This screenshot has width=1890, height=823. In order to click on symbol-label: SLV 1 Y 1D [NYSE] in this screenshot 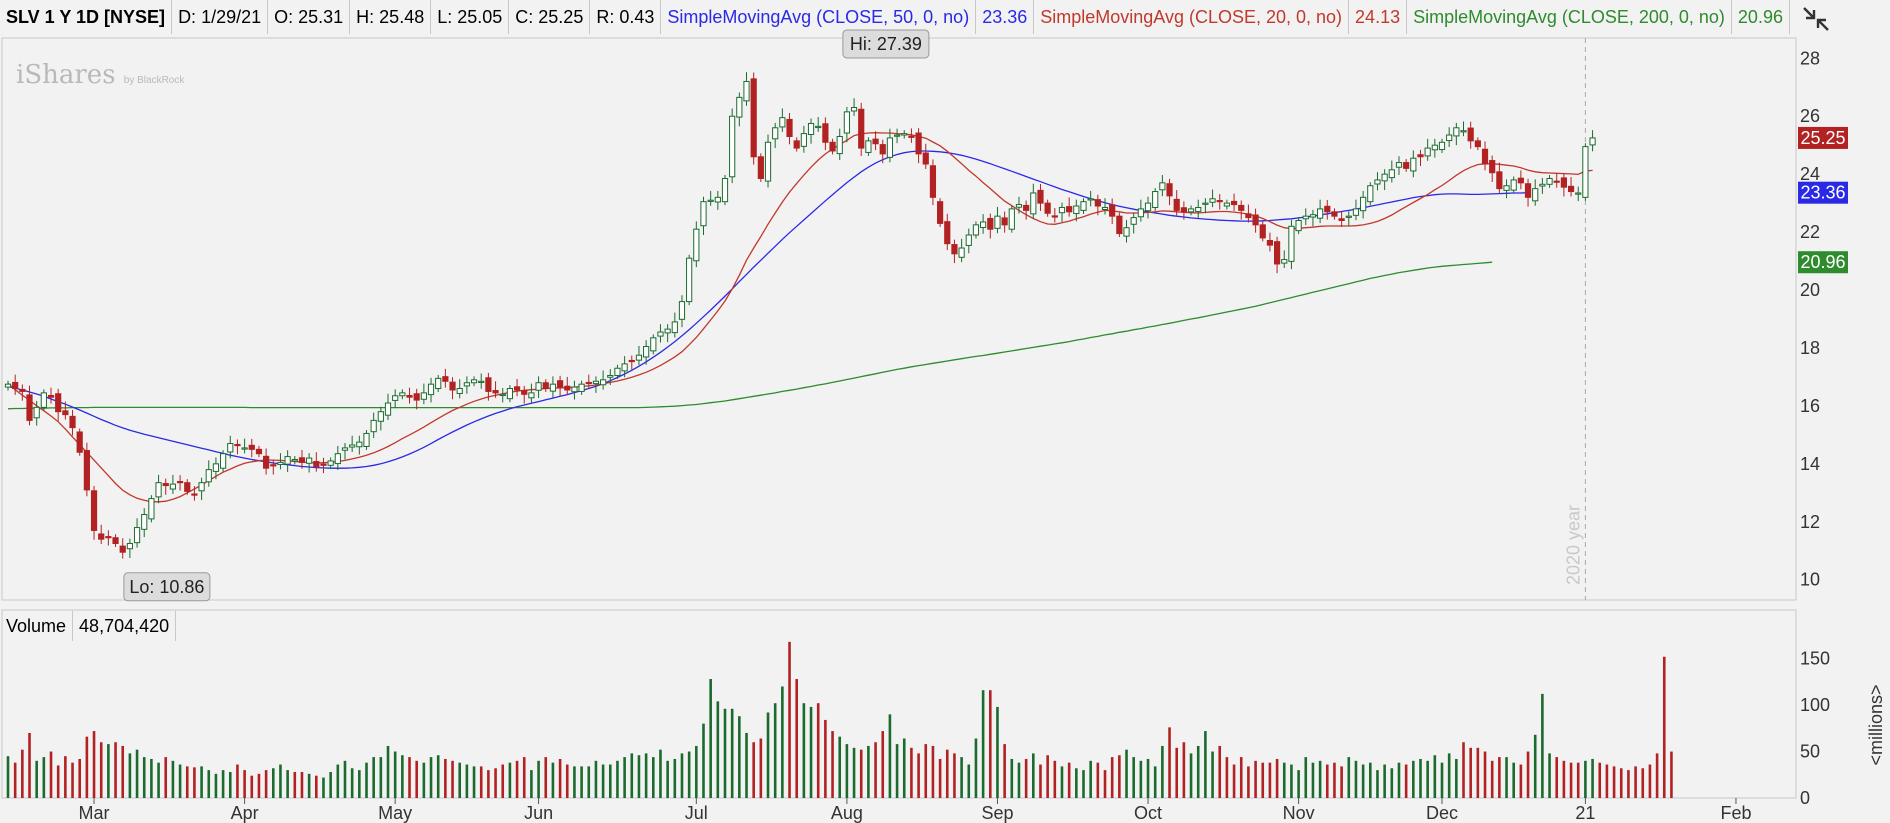, I will do `click(86, 17)`.